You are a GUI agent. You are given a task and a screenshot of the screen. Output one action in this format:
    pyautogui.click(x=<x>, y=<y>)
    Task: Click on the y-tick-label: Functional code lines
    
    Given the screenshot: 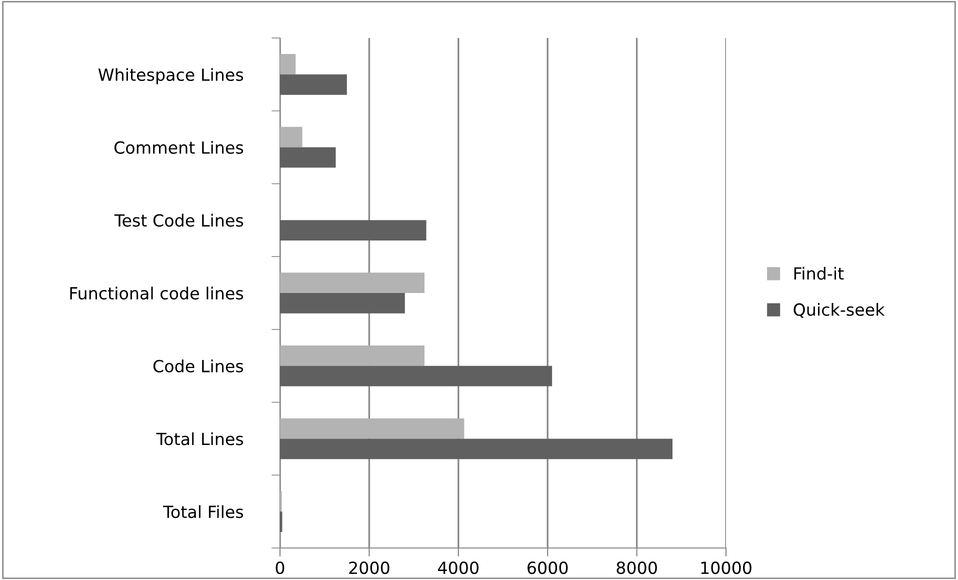 What is the action you would take?
    pyautogui.click(x=157, y=293)
    